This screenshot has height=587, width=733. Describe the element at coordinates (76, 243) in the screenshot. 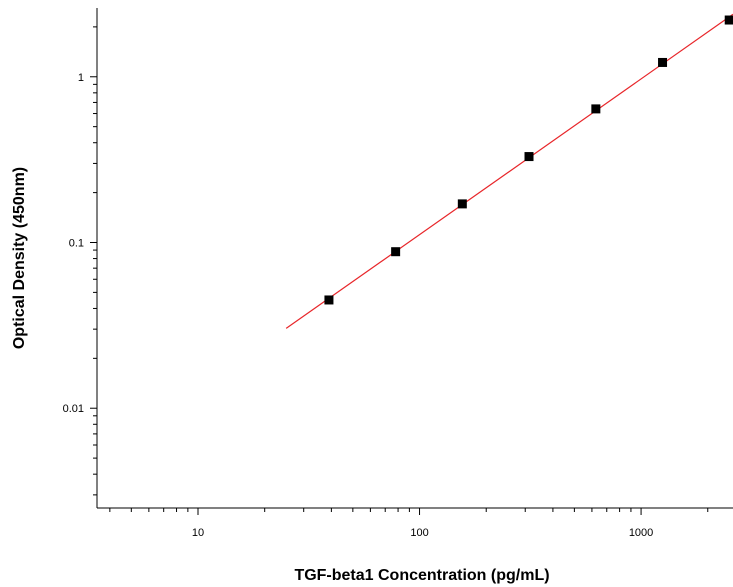

I see `y-tick-label: 0.1` at that location.